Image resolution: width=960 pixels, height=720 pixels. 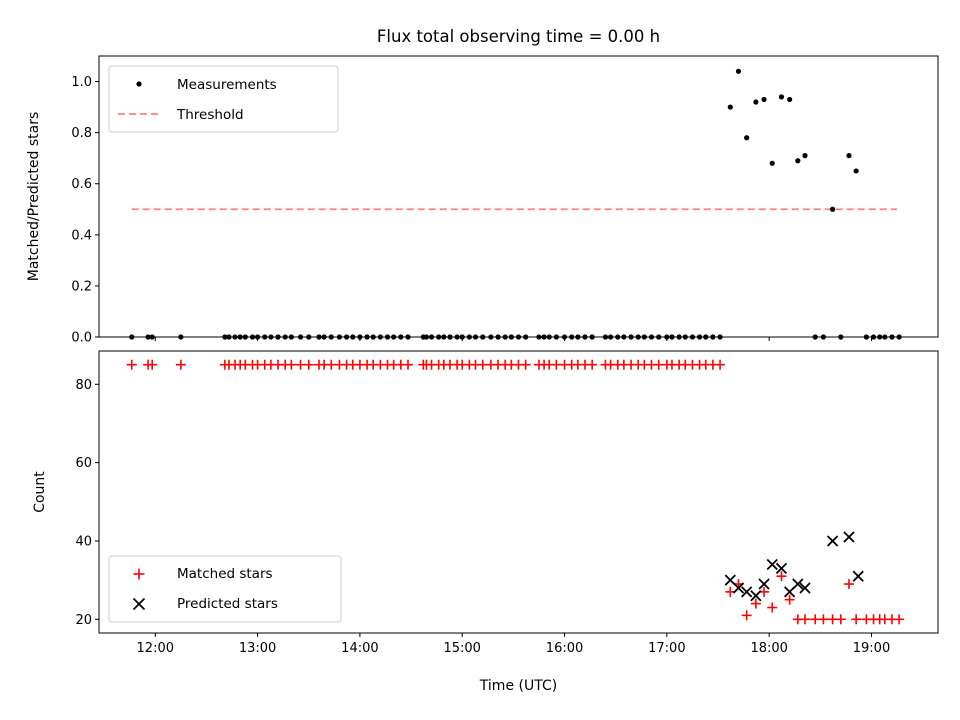 I want to click on measurements-legend-label: Measurements, so click(x=227, y=85).